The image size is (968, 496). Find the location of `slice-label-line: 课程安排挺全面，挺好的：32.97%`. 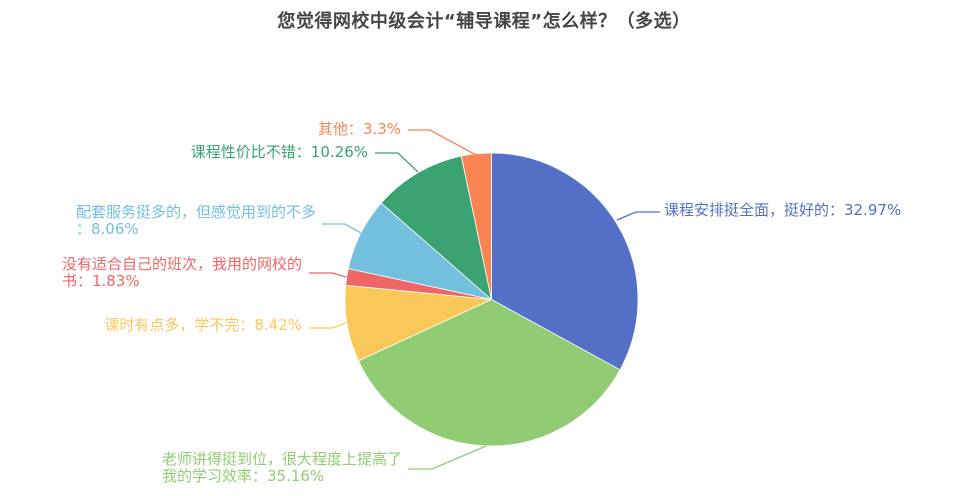

slice-label-line: 课程安排挺全面，挺好的：32.97% is located at coordinates (783, 210).